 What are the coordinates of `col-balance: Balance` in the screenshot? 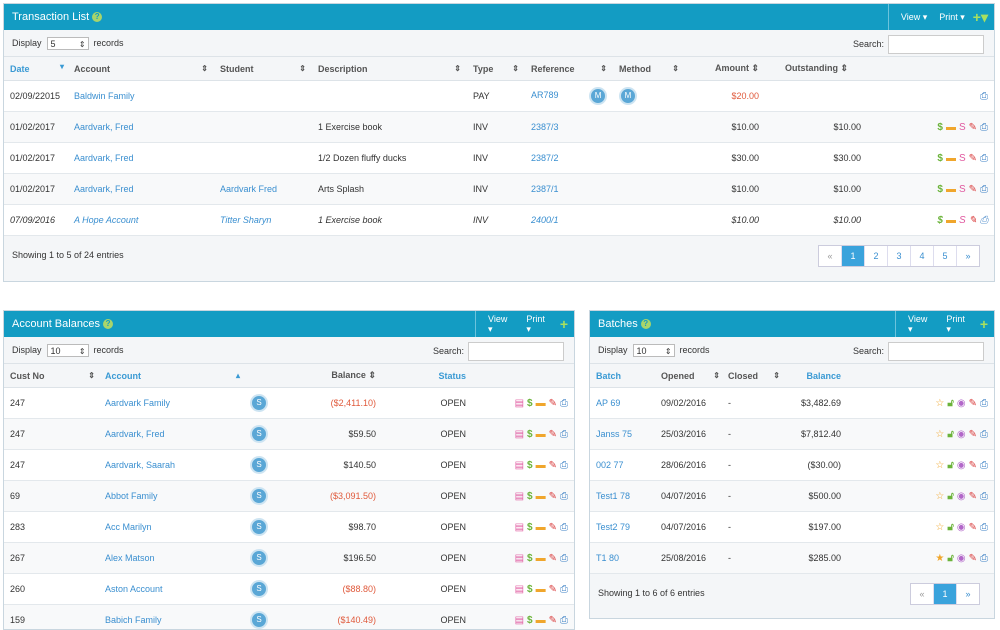 It's located at (814, 376).